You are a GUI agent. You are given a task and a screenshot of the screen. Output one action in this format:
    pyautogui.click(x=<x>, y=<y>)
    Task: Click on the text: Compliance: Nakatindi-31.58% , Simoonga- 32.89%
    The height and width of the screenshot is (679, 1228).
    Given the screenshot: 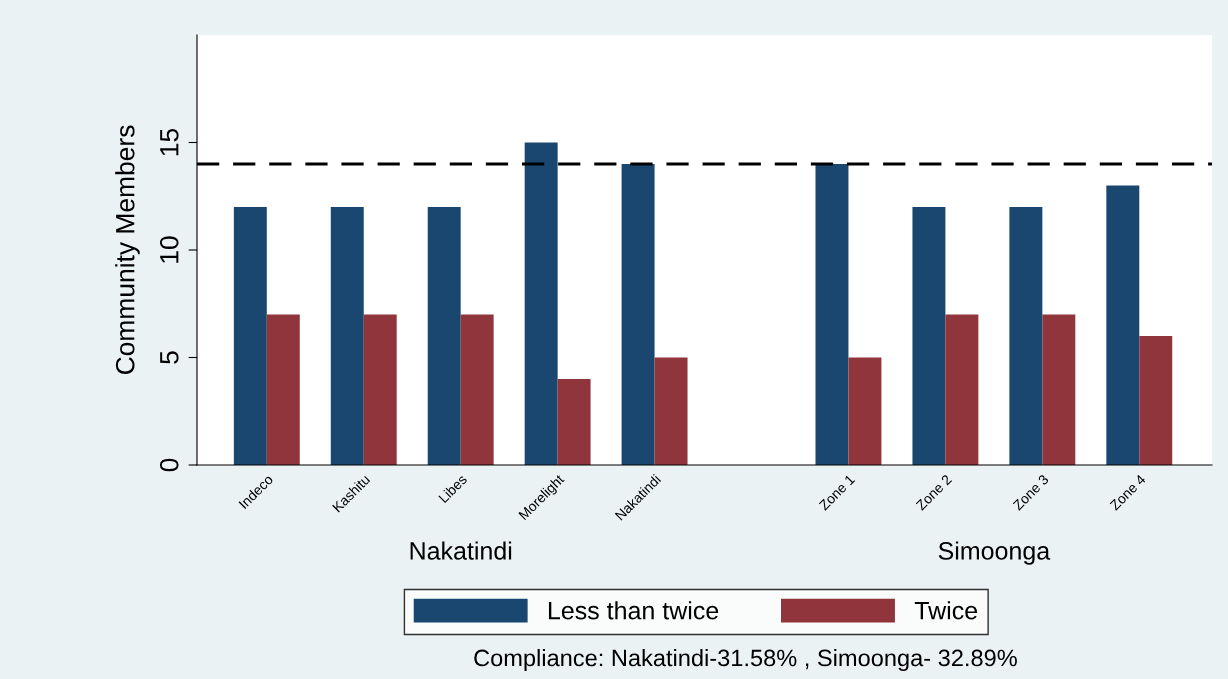 What is the action you would take?
    pyautogui.click(x=745, y=660)
    